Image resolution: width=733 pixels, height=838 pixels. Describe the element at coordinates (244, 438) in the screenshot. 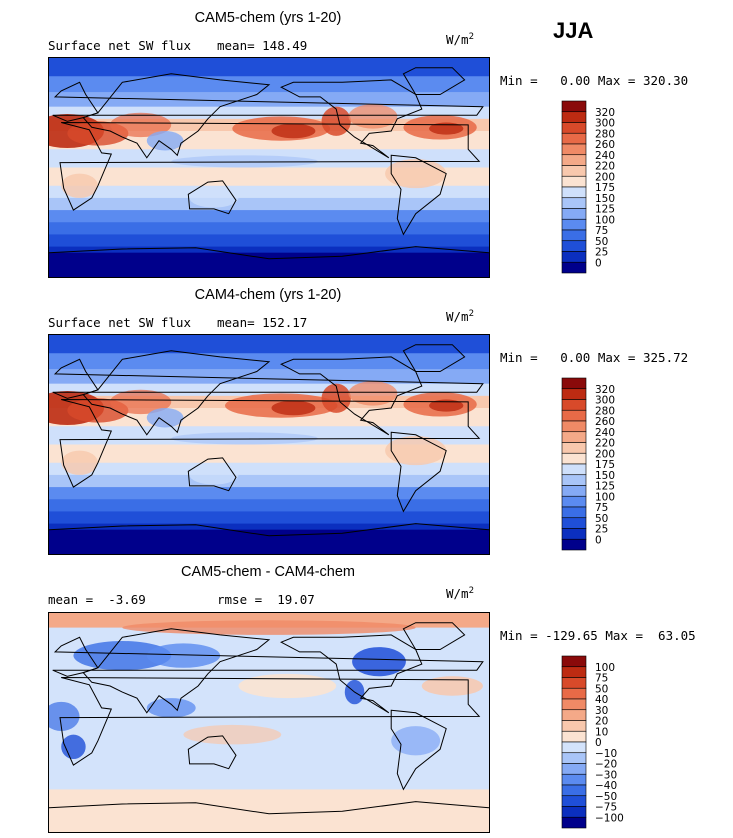

I see `itcz-band` at that location.